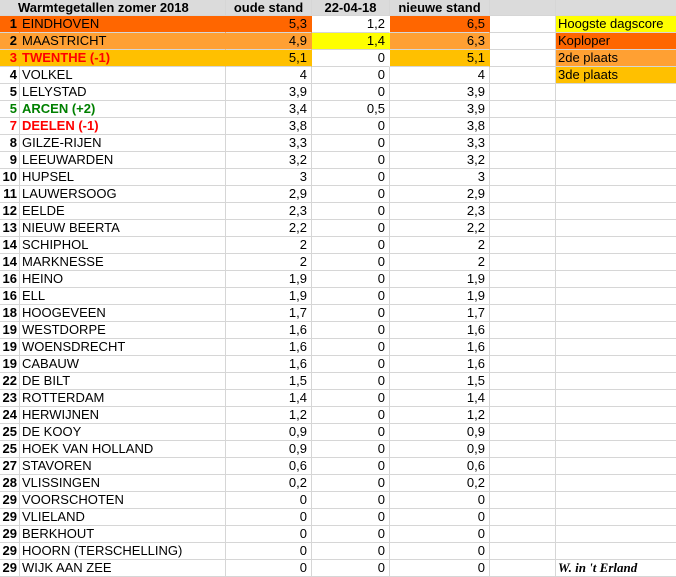 This screenshot has width=676, height=577. I want to click on legend-item: Hoogste dagscore, so click(616, 24).